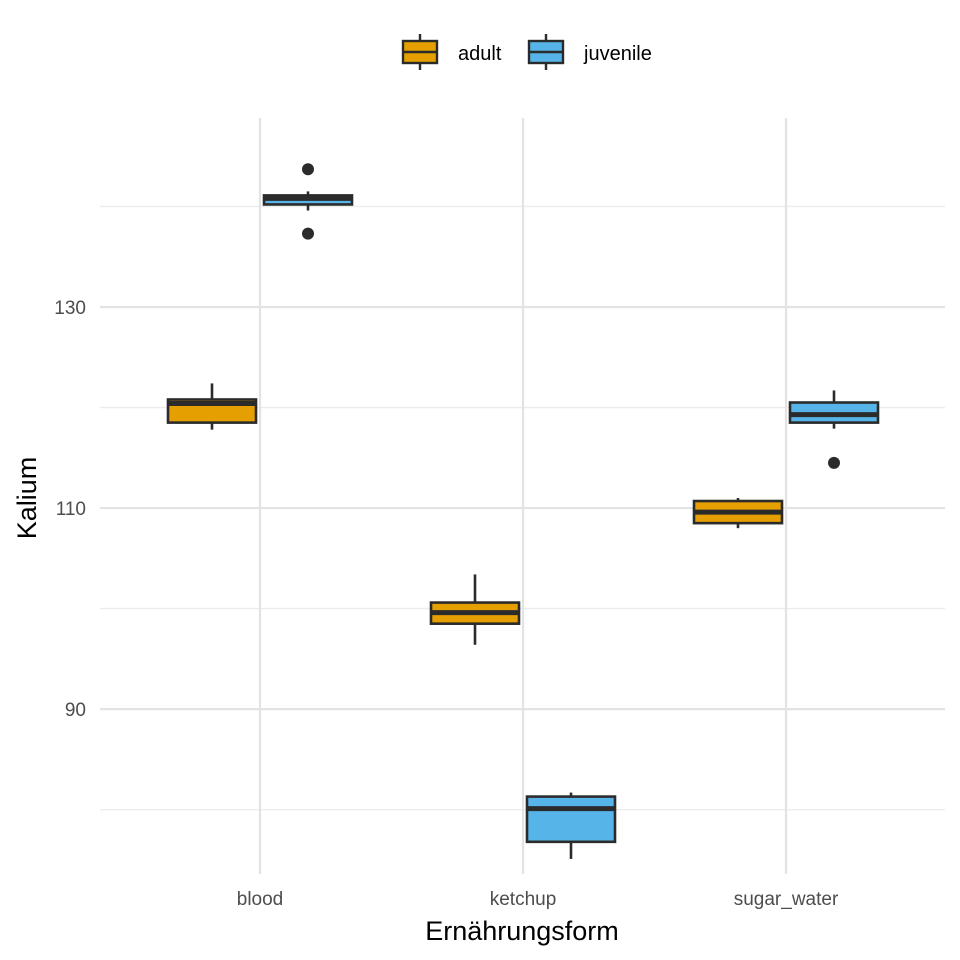 The image size is (960, 960). Describe the element at coordinates (617, 54) in the screenshot. I see `legend-label: juvenile` at that location.